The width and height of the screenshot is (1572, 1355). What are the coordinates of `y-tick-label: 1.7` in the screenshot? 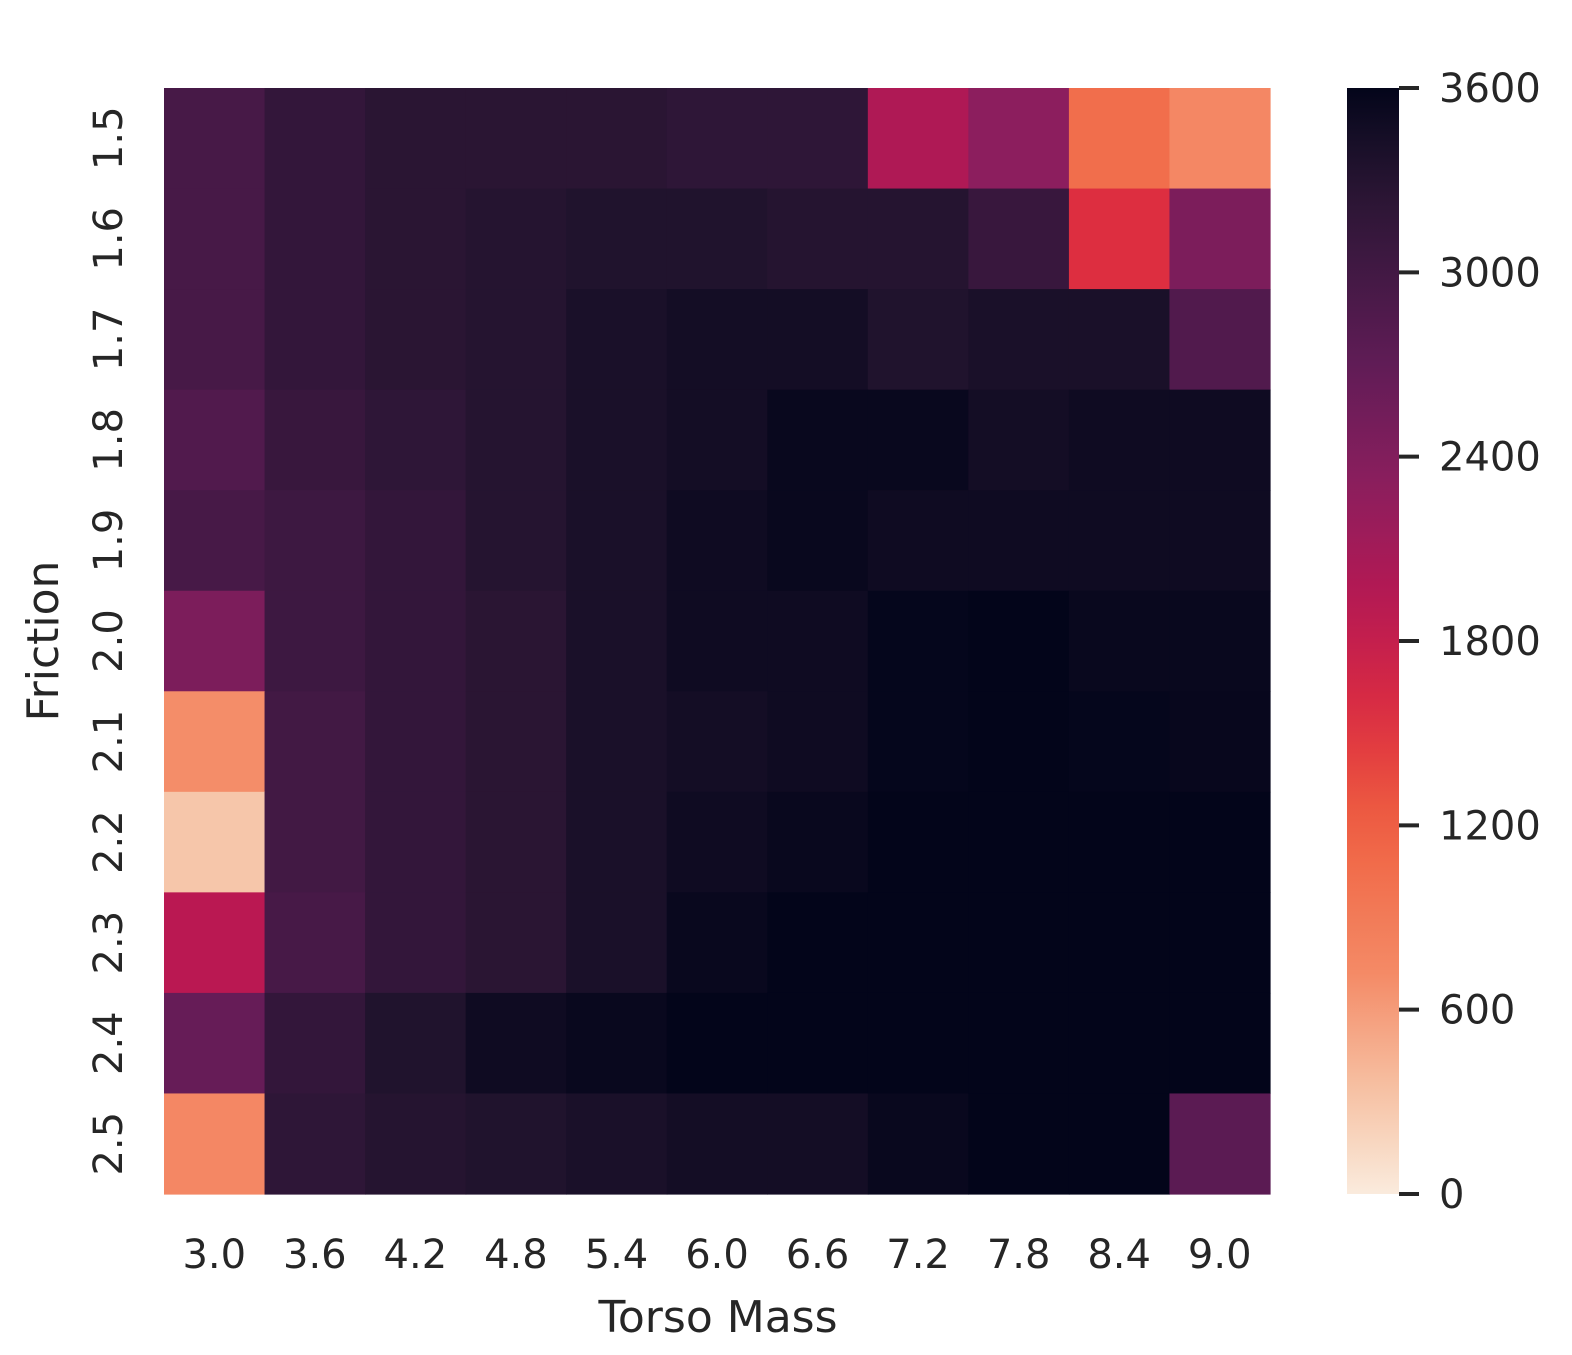 It's located at (109, 340).